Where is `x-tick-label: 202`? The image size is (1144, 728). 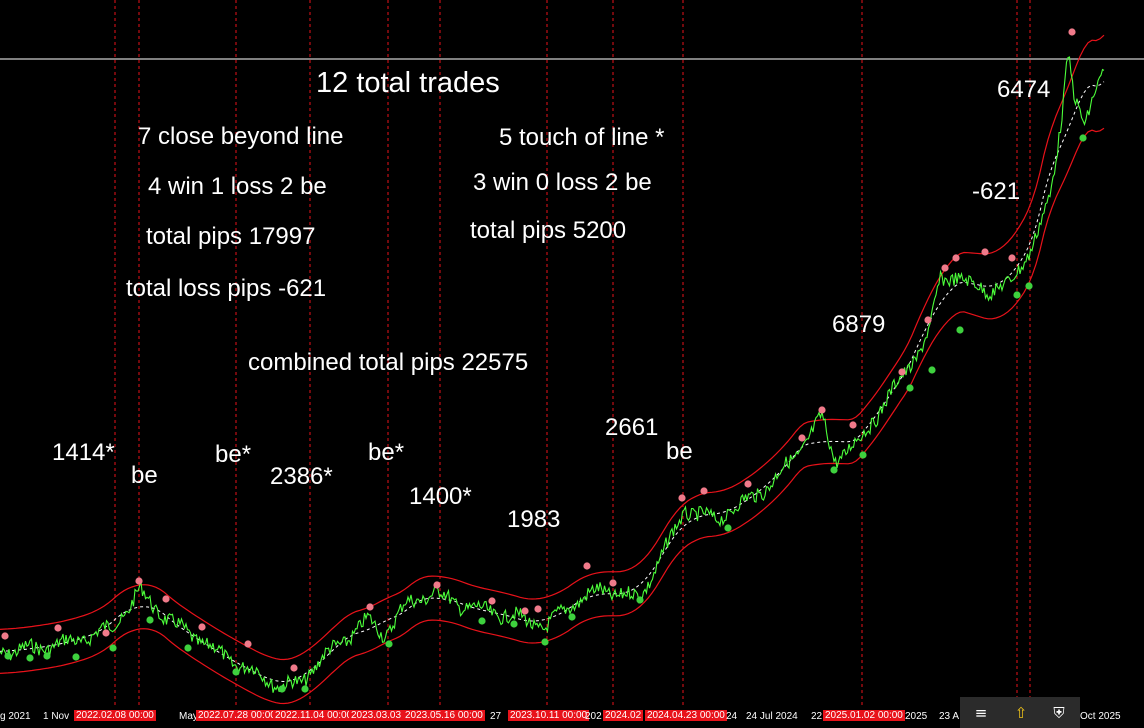
x-tick-label: 202 is located at coordinates (593, 716).